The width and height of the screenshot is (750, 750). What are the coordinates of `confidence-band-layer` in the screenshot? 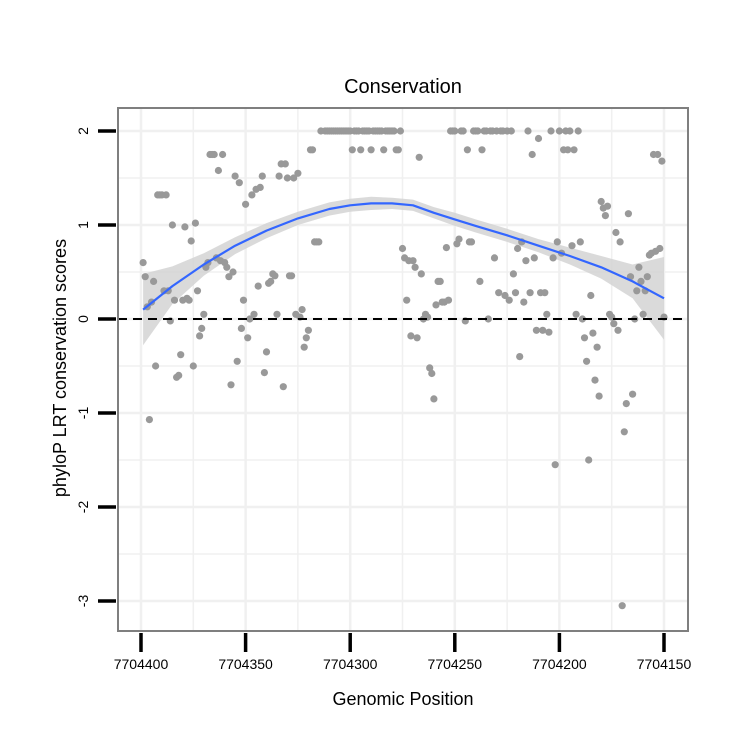 It's located at (404, 271).